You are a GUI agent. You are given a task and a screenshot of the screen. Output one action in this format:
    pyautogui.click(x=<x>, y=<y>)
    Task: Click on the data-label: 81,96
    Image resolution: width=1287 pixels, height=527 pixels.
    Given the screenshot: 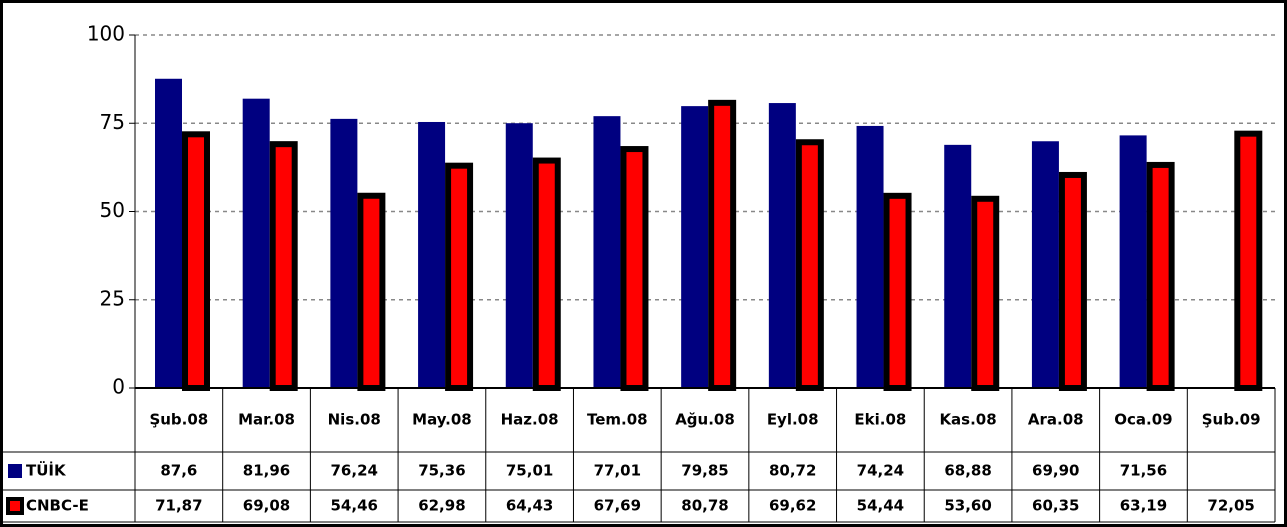 What is the action you would take?
    pyautogui.click(x=266, y=471)
    